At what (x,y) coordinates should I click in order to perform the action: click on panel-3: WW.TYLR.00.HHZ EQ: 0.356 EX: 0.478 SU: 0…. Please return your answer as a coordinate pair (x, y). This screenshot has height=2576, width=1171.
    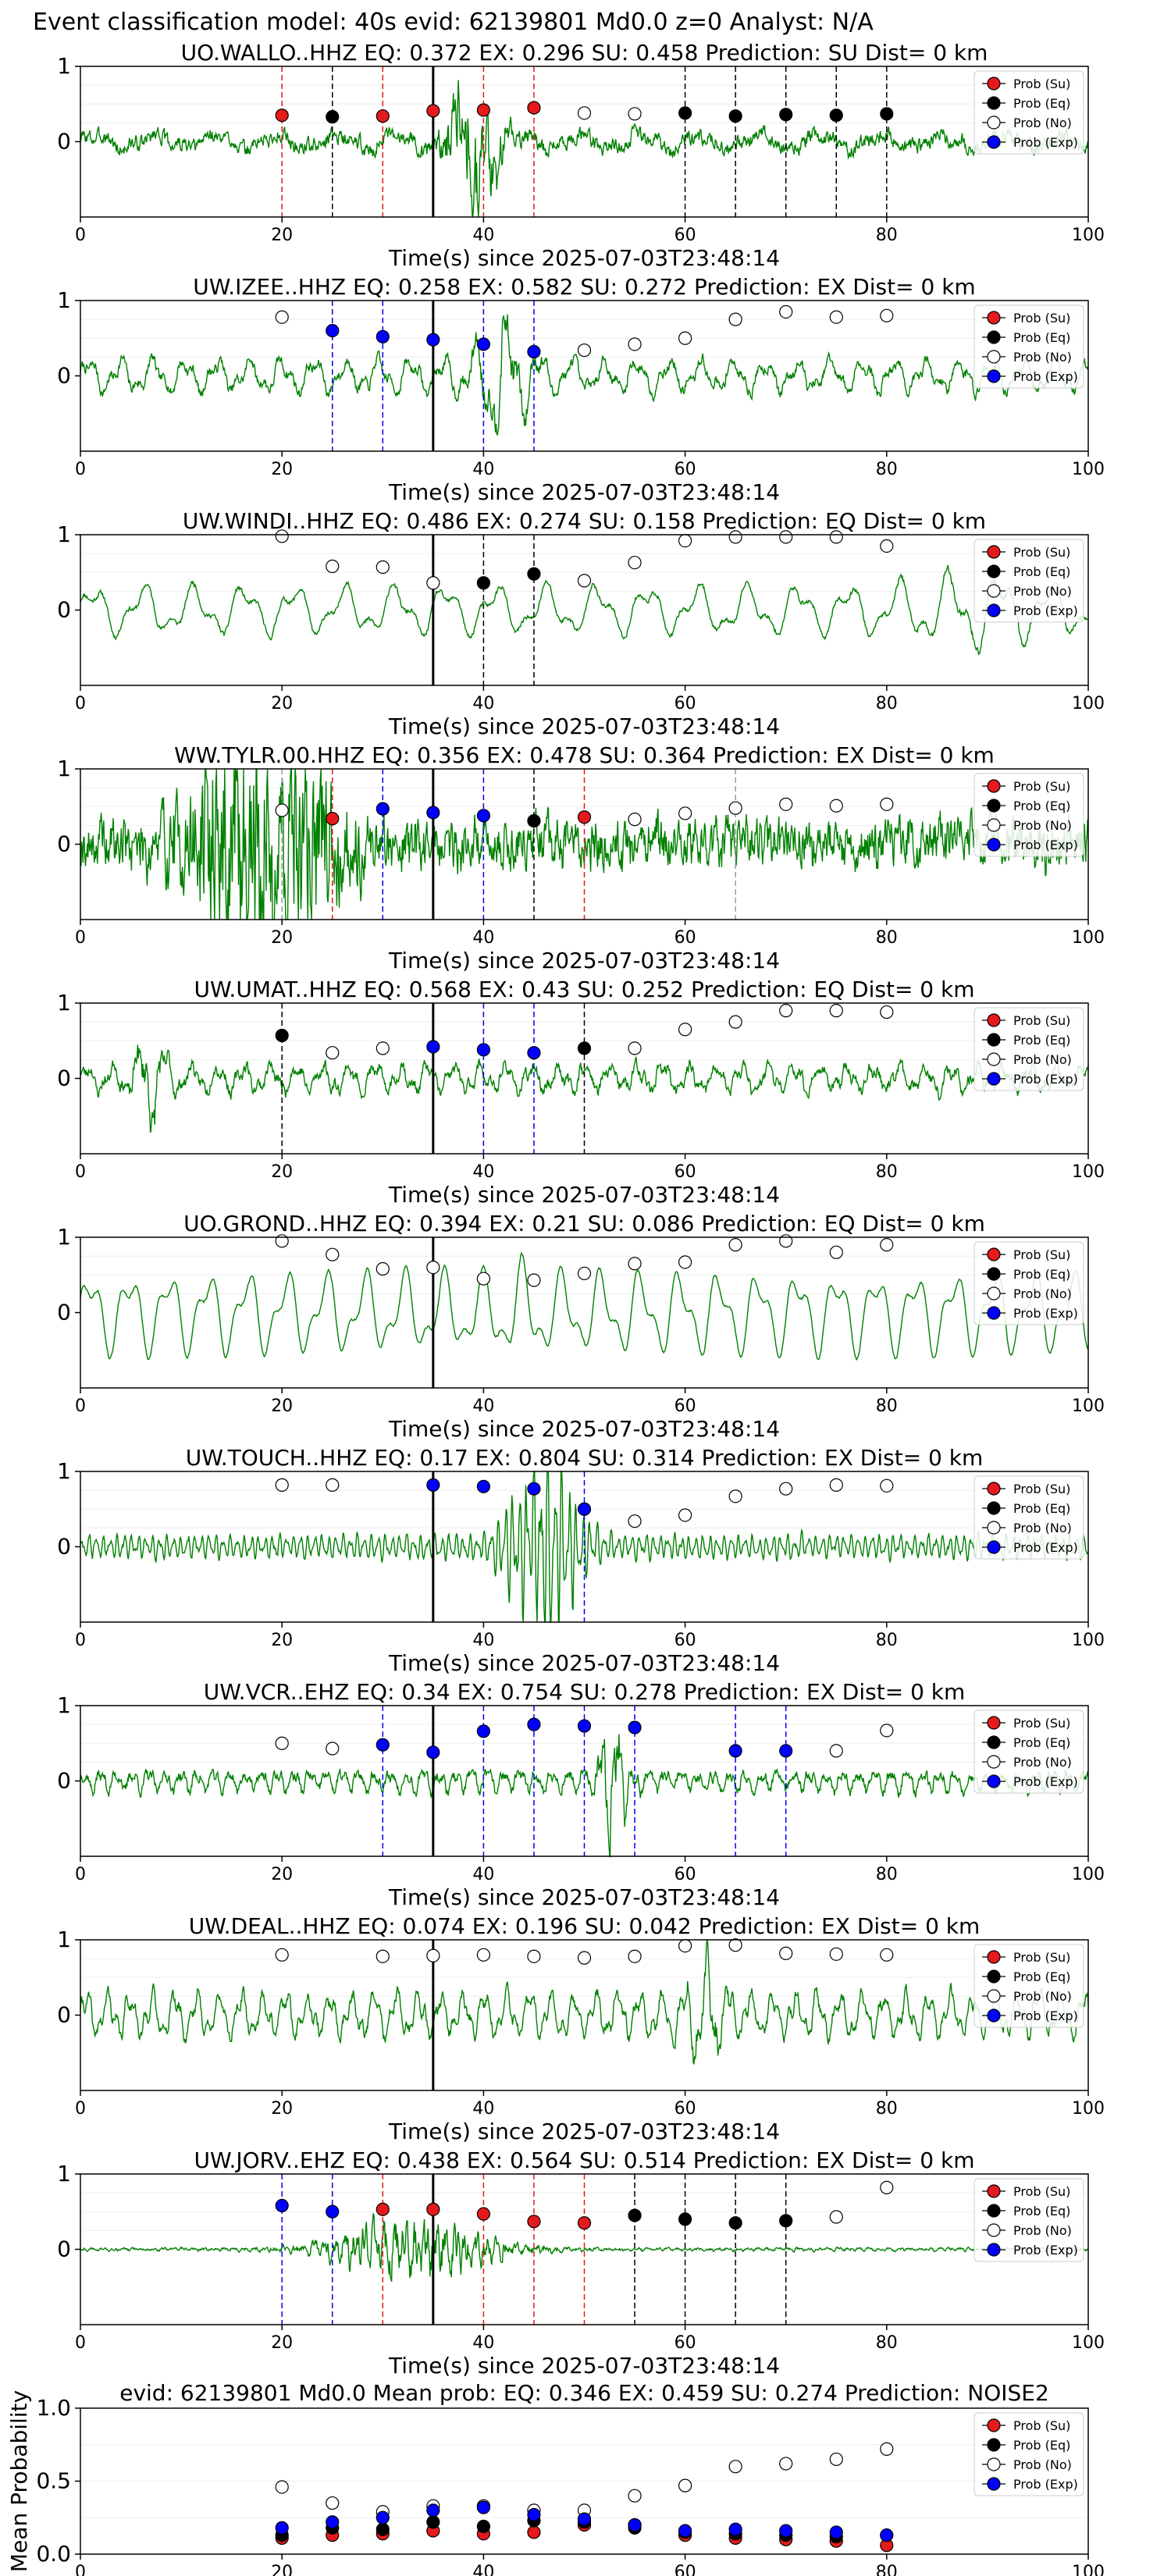
    Looking at the image, I should click on (581, 858).